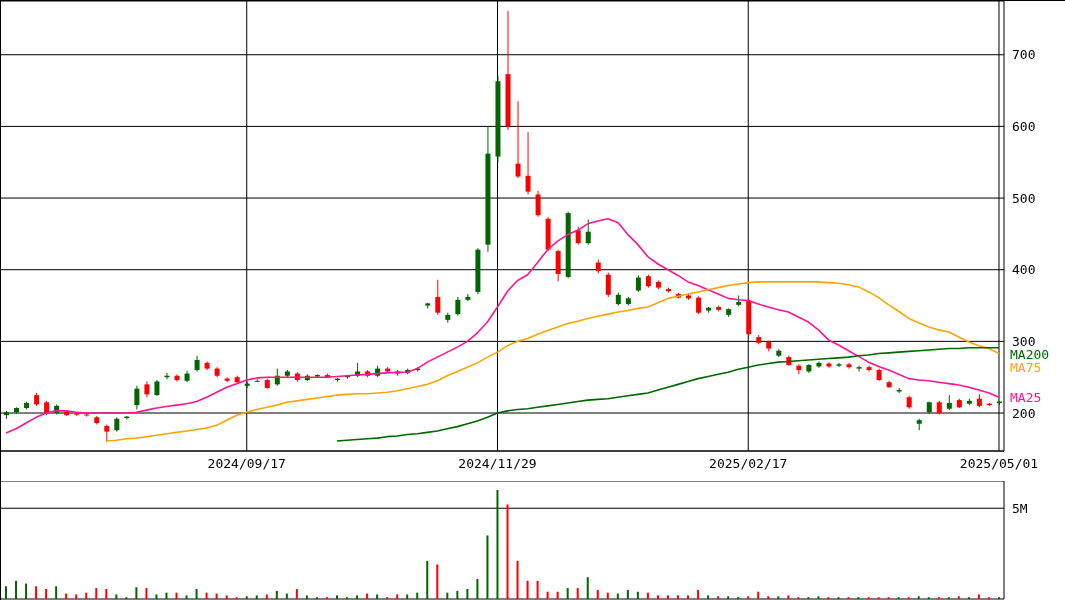 The height and width of the screenshot is (600, 1065). What do you see at coordinates (1024, 127) in the screenshot?
I see `y-tick-label: 600` at bounding box center [1024, 127].